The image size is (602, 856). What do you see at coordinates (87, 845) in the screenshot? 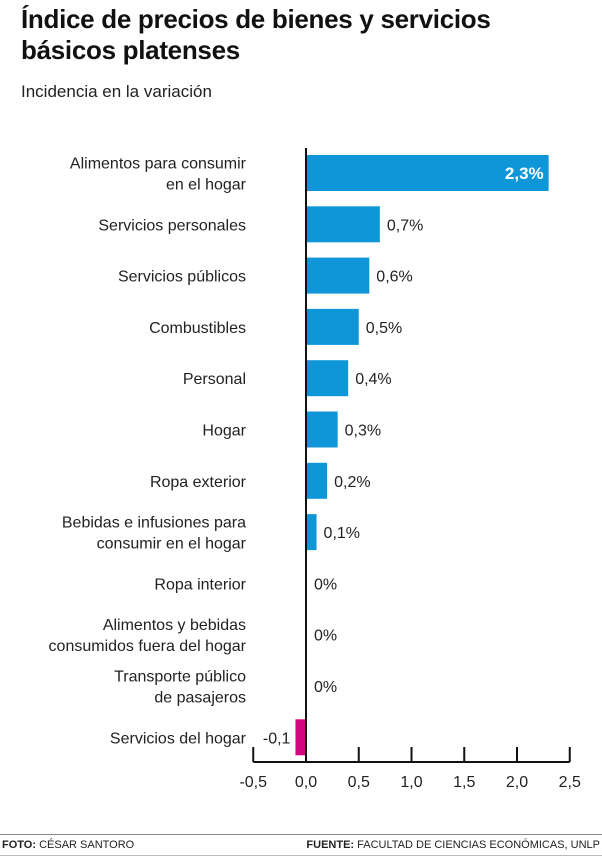
I see `photo-credit-value: CÉSAR SANTORO` at bounding box center [87, 845].